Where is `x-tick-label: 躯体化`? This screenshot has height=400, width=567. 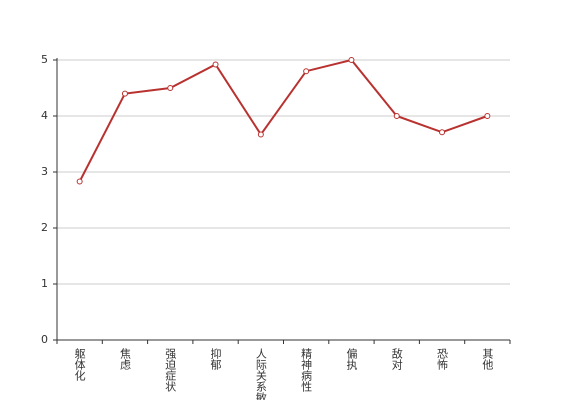 x-tick-label: 躯体化 is located at coordinates (79, 365).